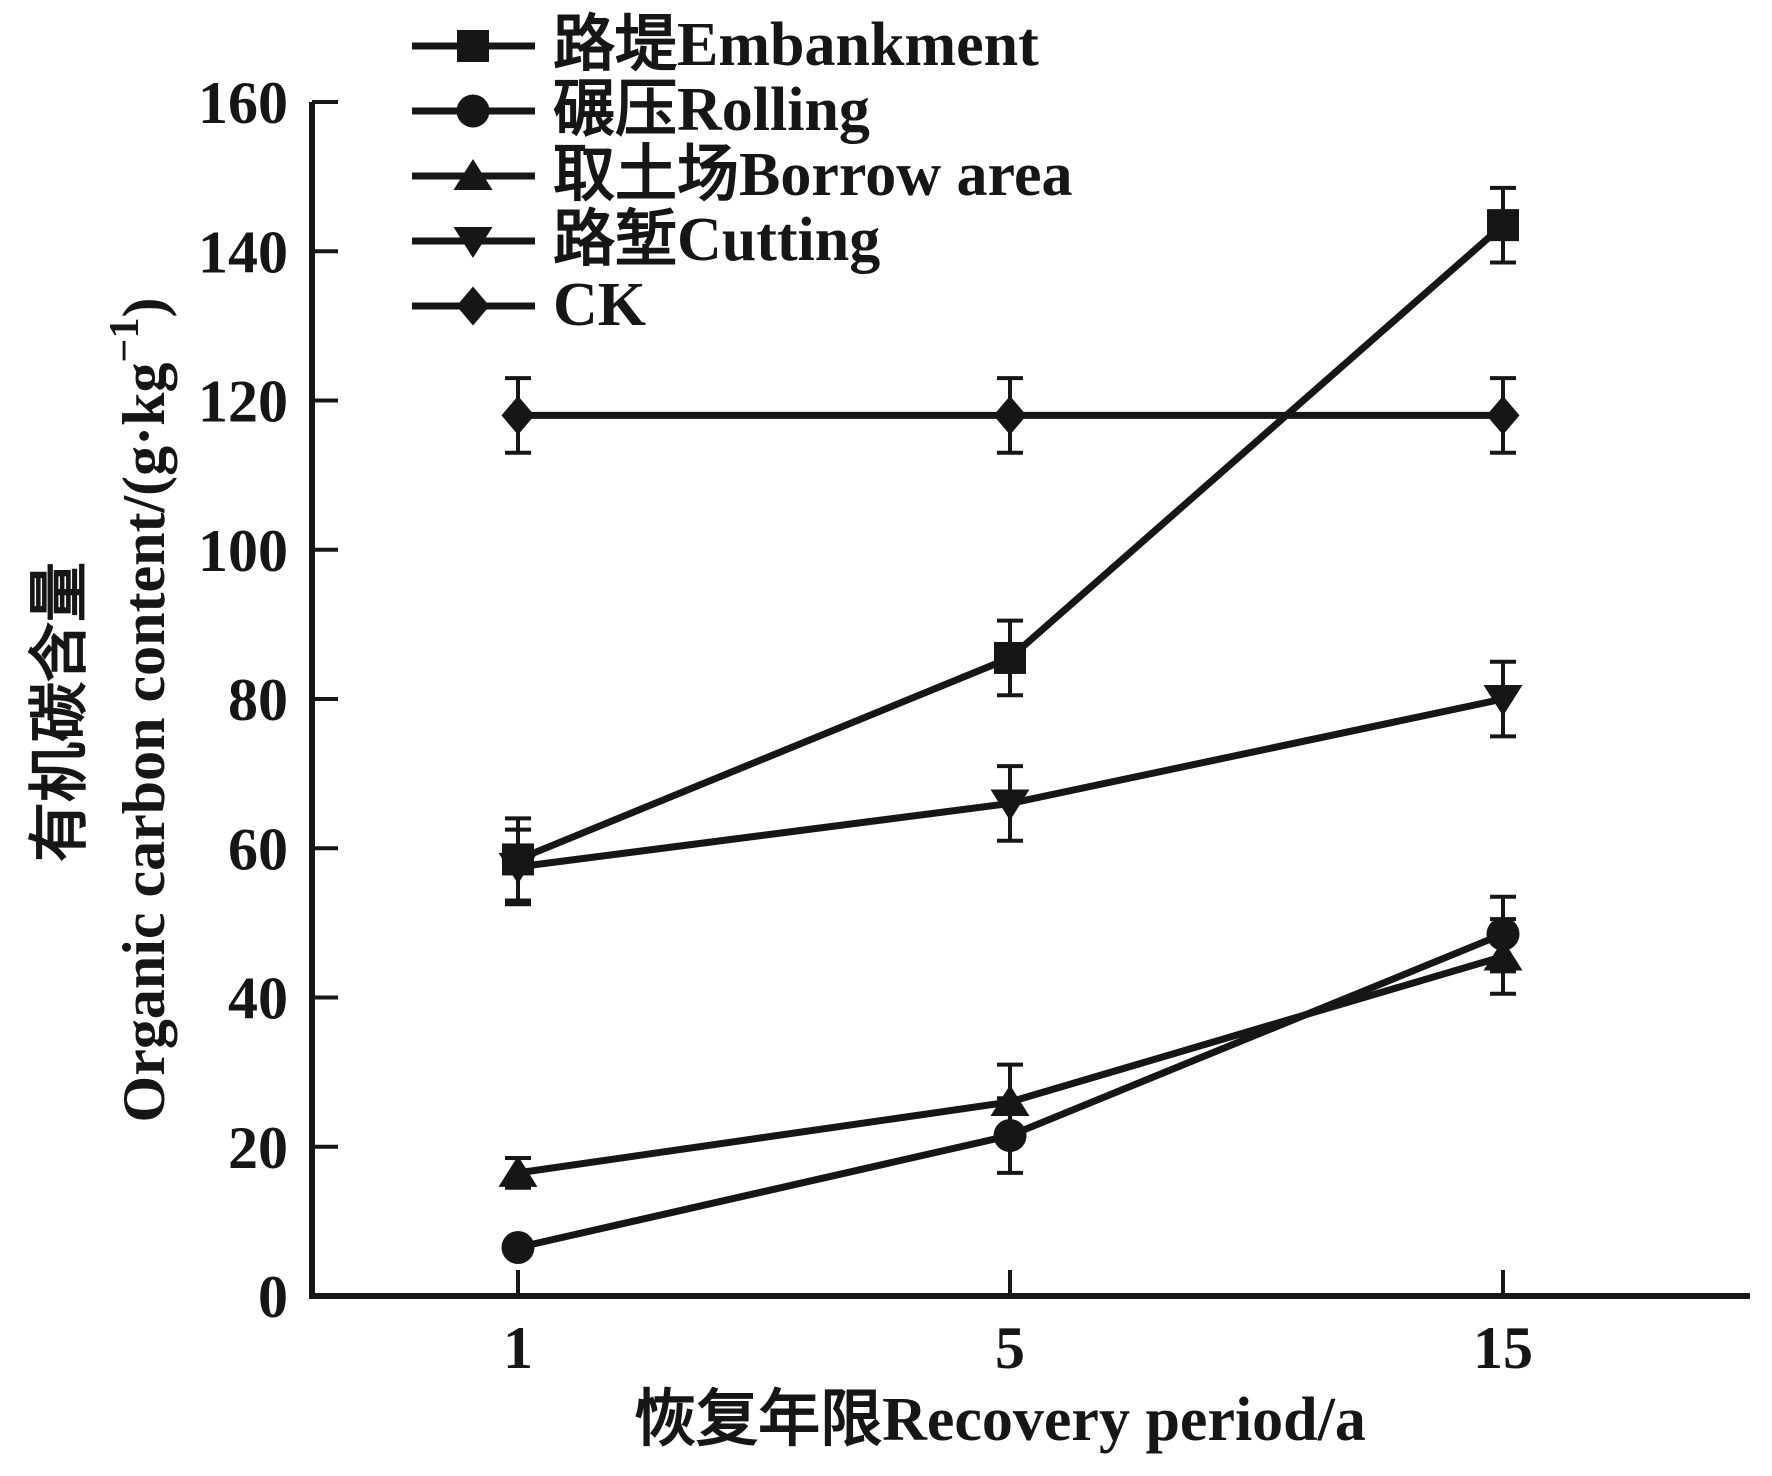  What do you see at coordinates (1010, 783) in the screenshot?
I see `series-cutting` at bounding box center [1010, 783].